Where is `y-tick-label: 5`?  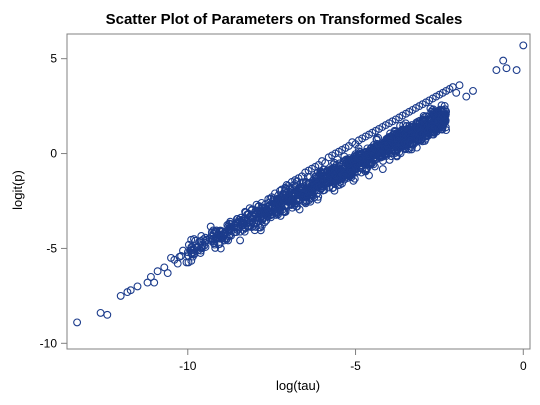
y-tick-label: 5 is located at coordinates (53, 59).